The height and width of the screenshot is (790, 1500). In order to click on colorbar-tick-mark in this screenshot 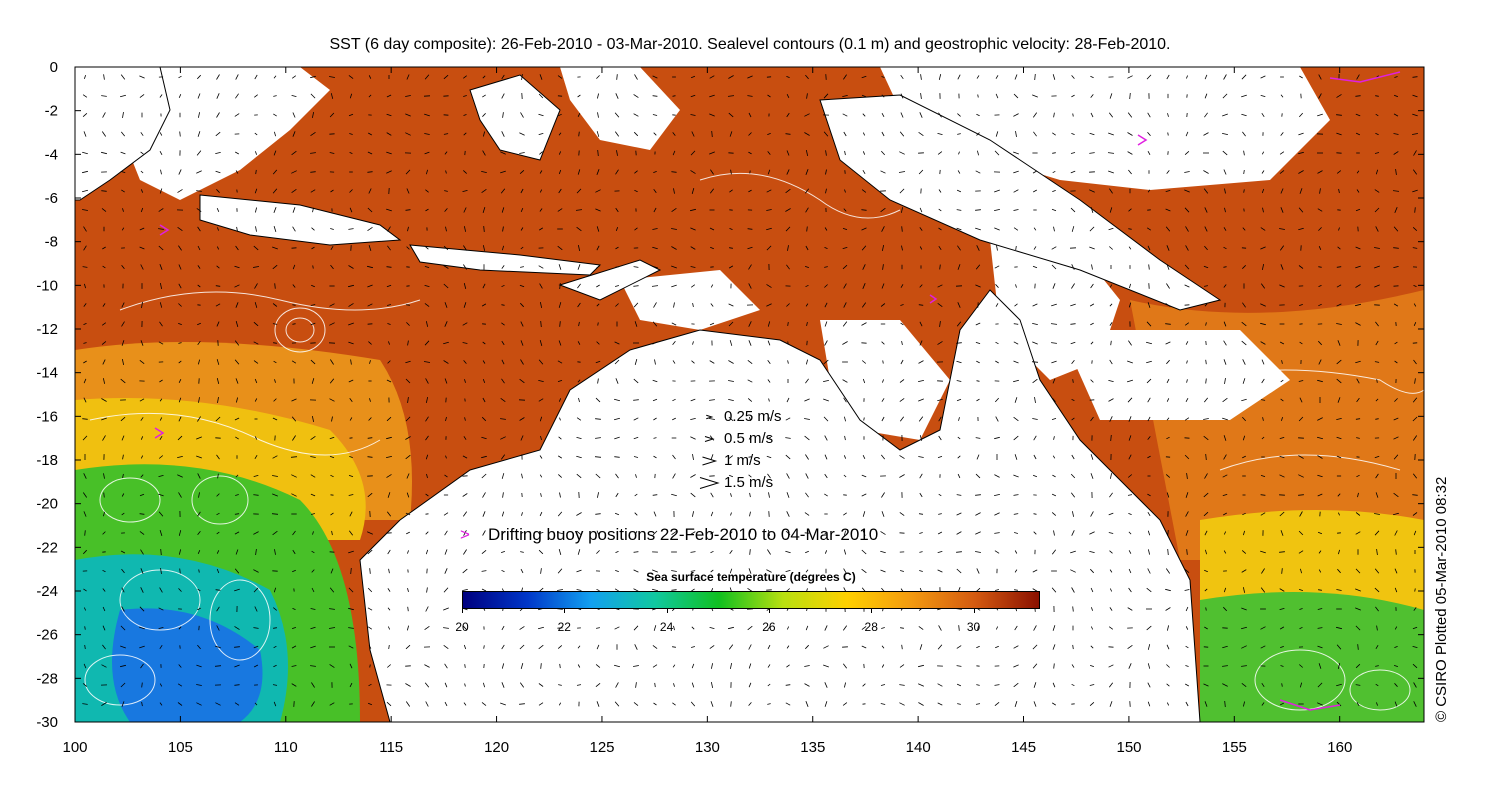, I will do `click(872, 610)`.